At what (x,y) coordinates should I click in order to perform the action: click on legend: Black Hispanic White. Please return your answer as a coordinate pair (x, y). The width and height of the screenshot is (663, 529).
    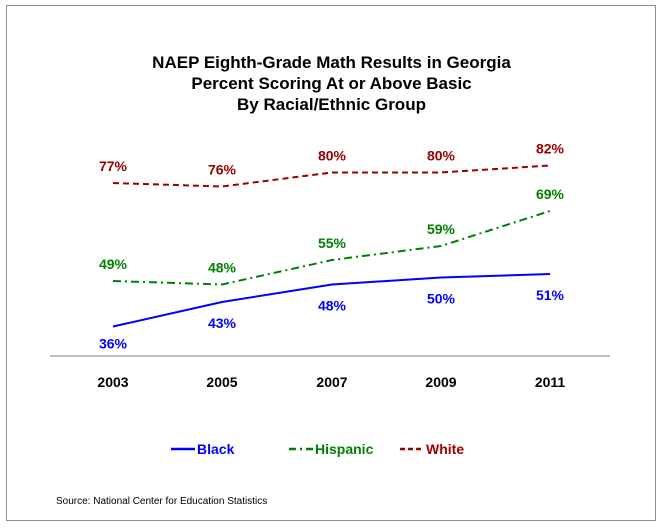
    Looking at the image, I should click on (317, 449).